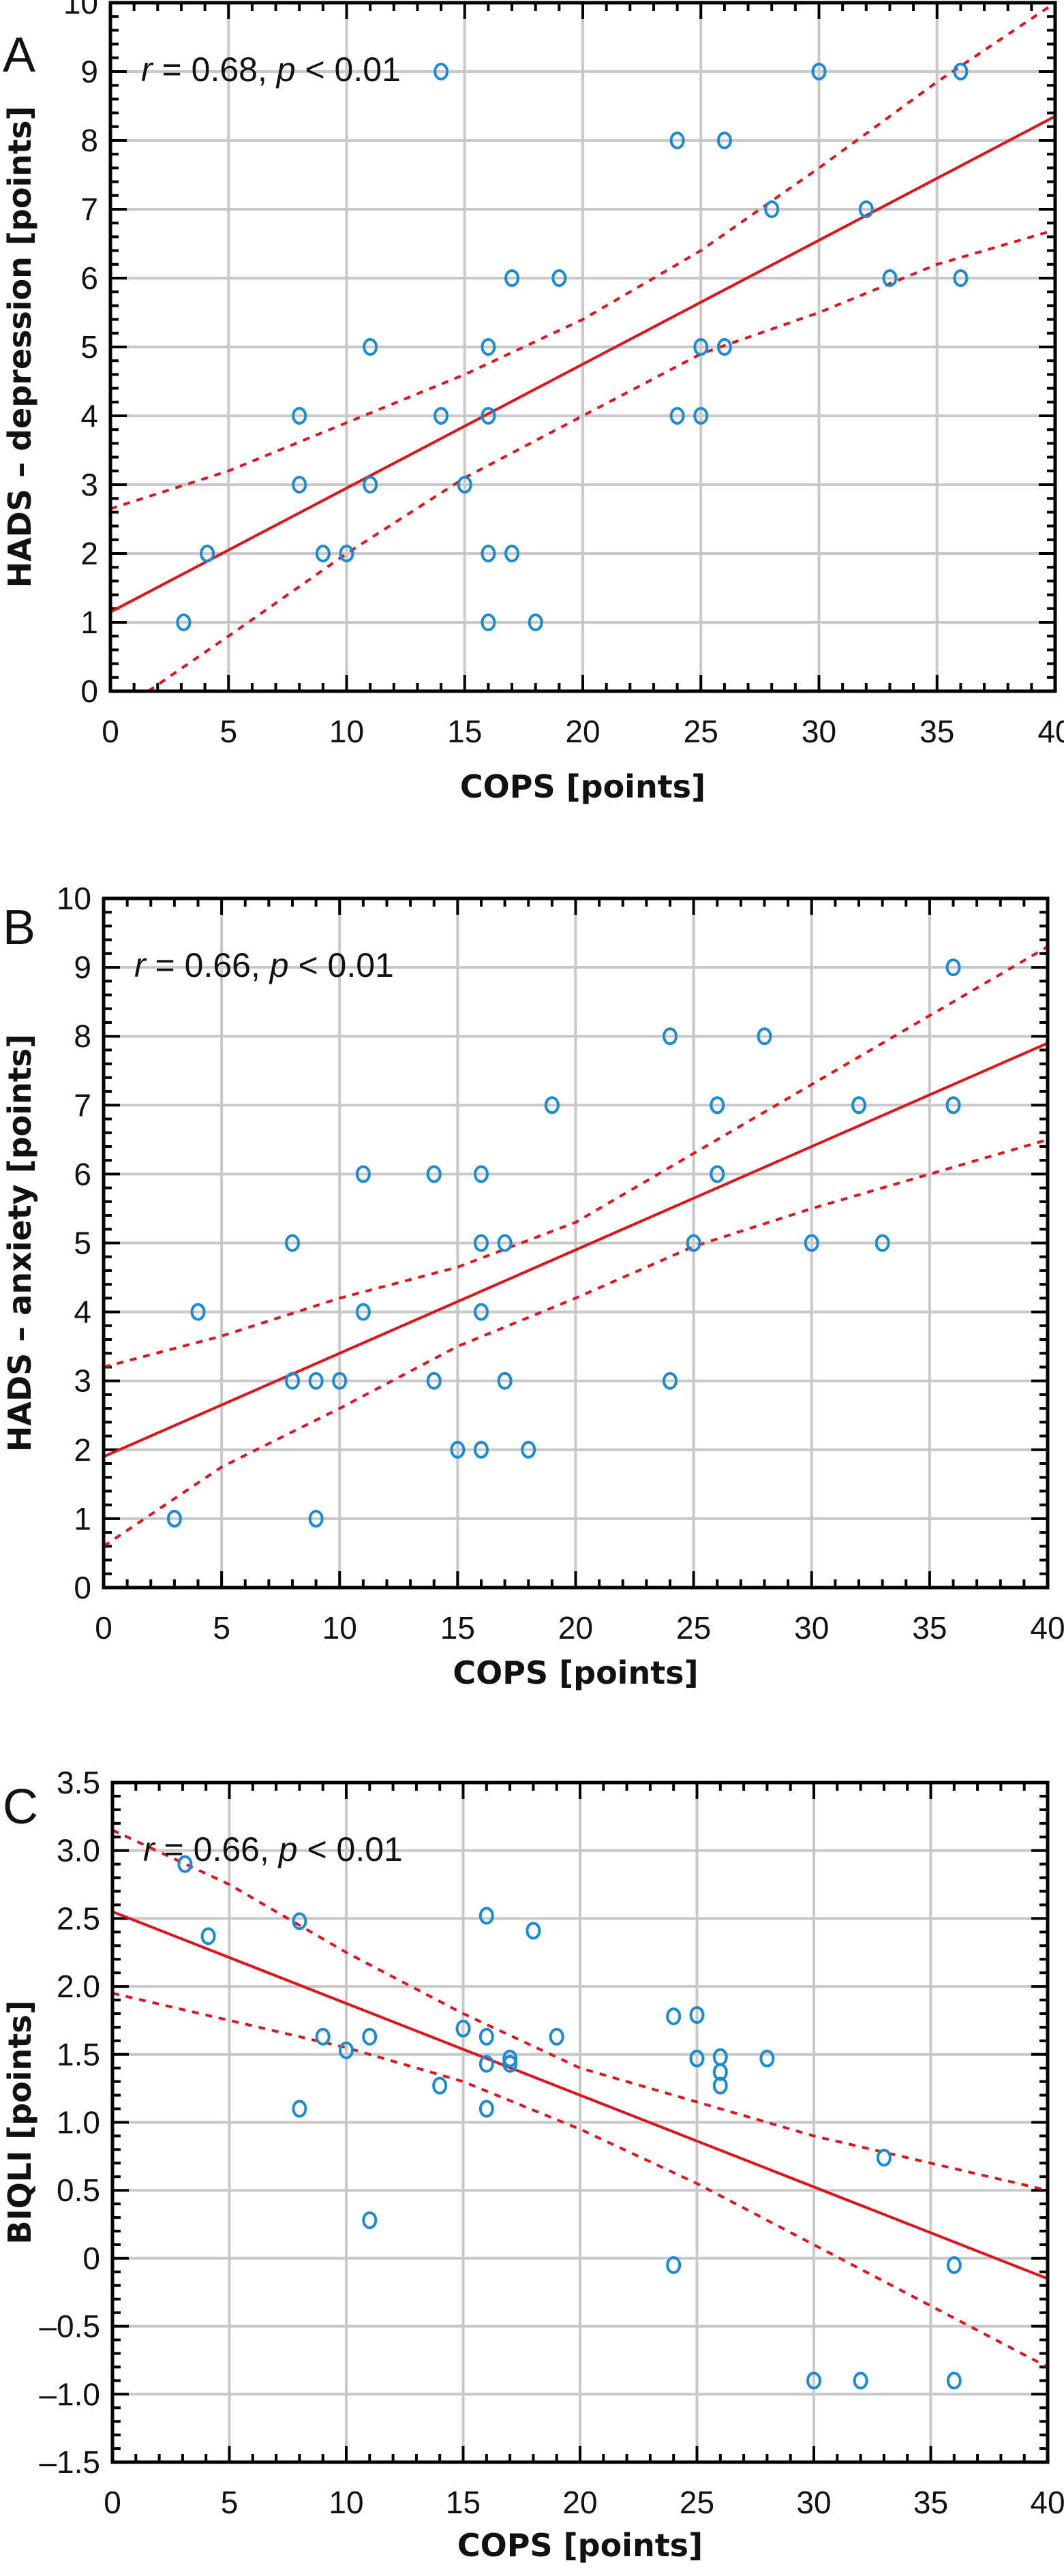  What do you see at coordinates (285, 69) in the screenshot?
I see `annotation-p-label: p` at bounding box center [285, 69].